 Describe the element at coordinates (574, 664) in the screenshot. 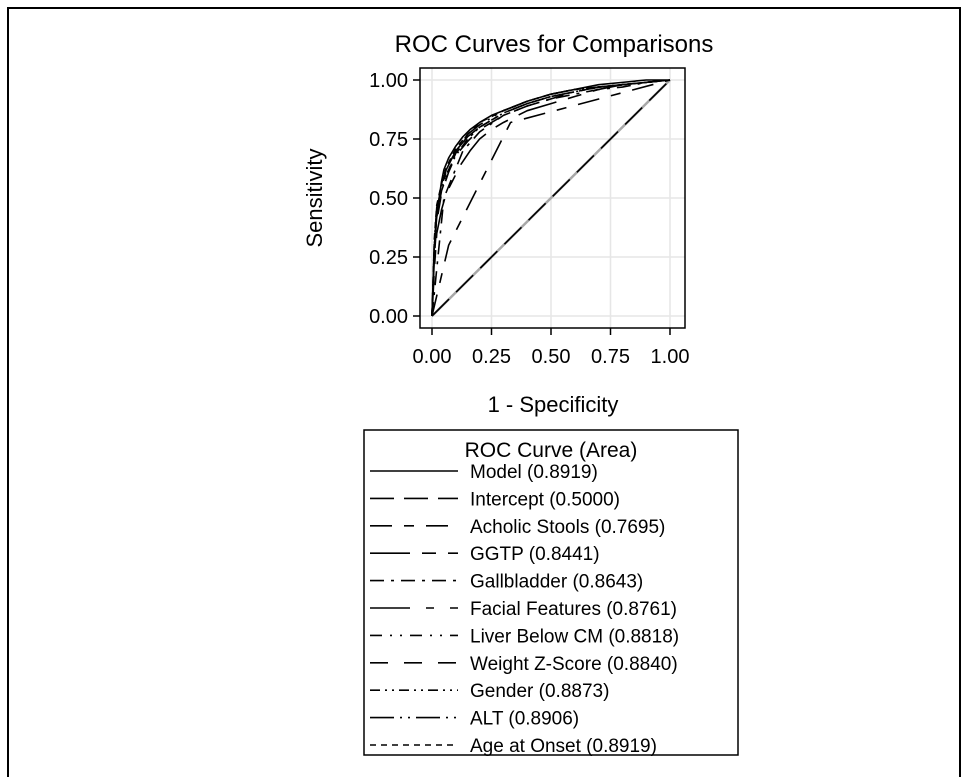

I see `legend-label-7: Weight Z-Score (0.8840)` at that location.